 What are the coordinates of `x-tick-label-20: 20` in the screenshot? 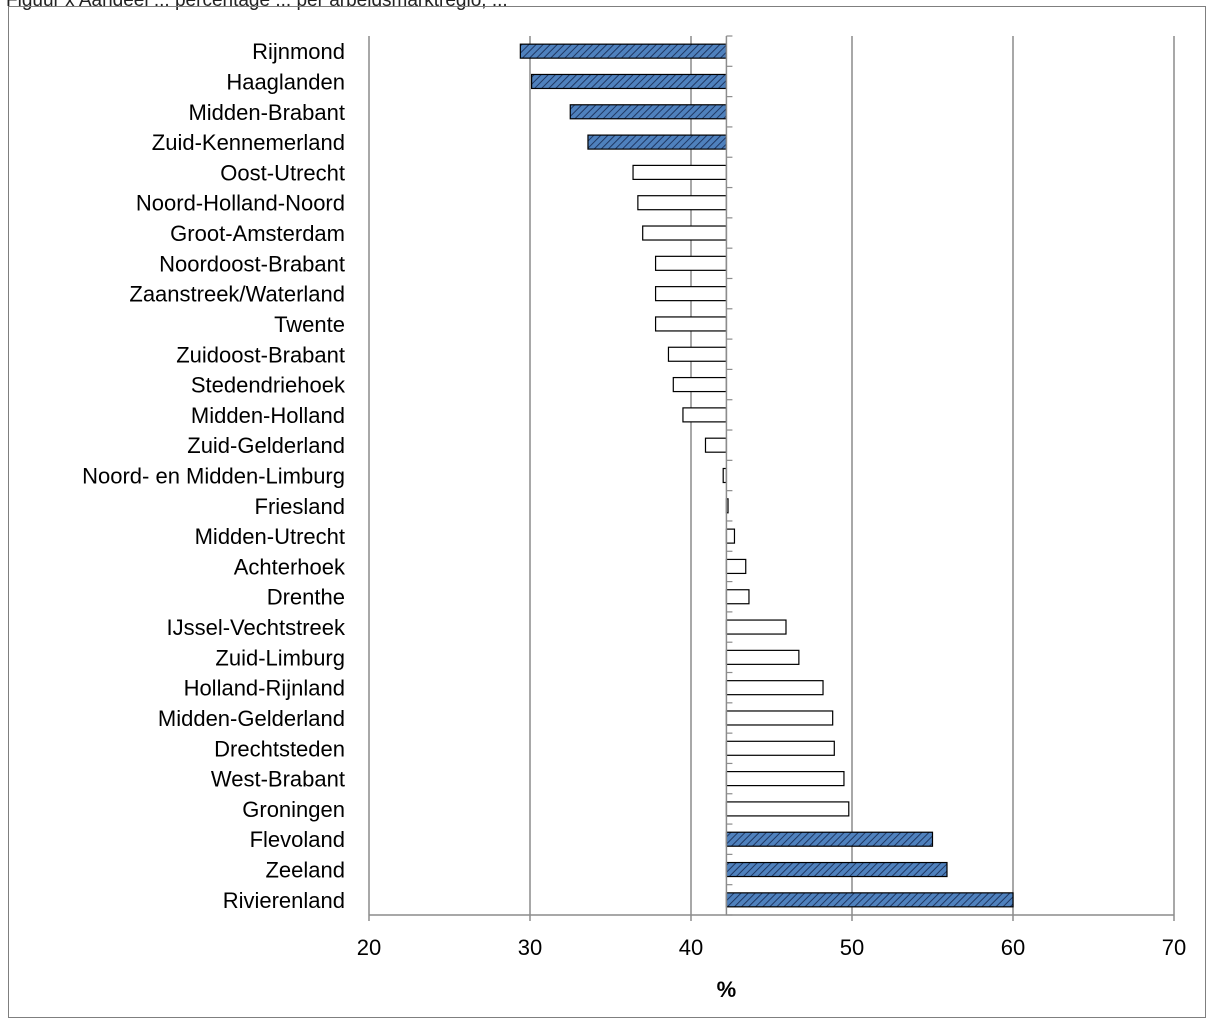 It's located at (369, 947).